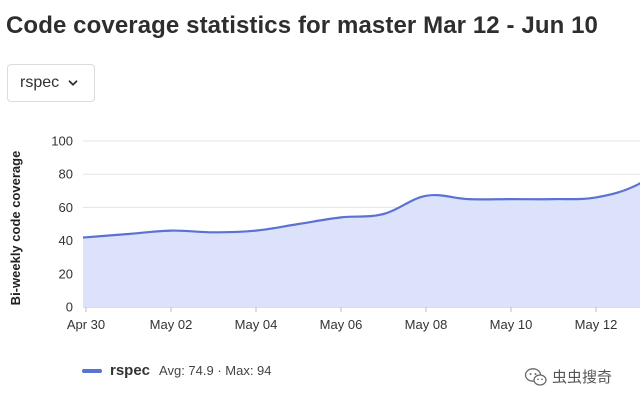  I want to click on test-suite-dropdown: rspec, so click(51, 83).